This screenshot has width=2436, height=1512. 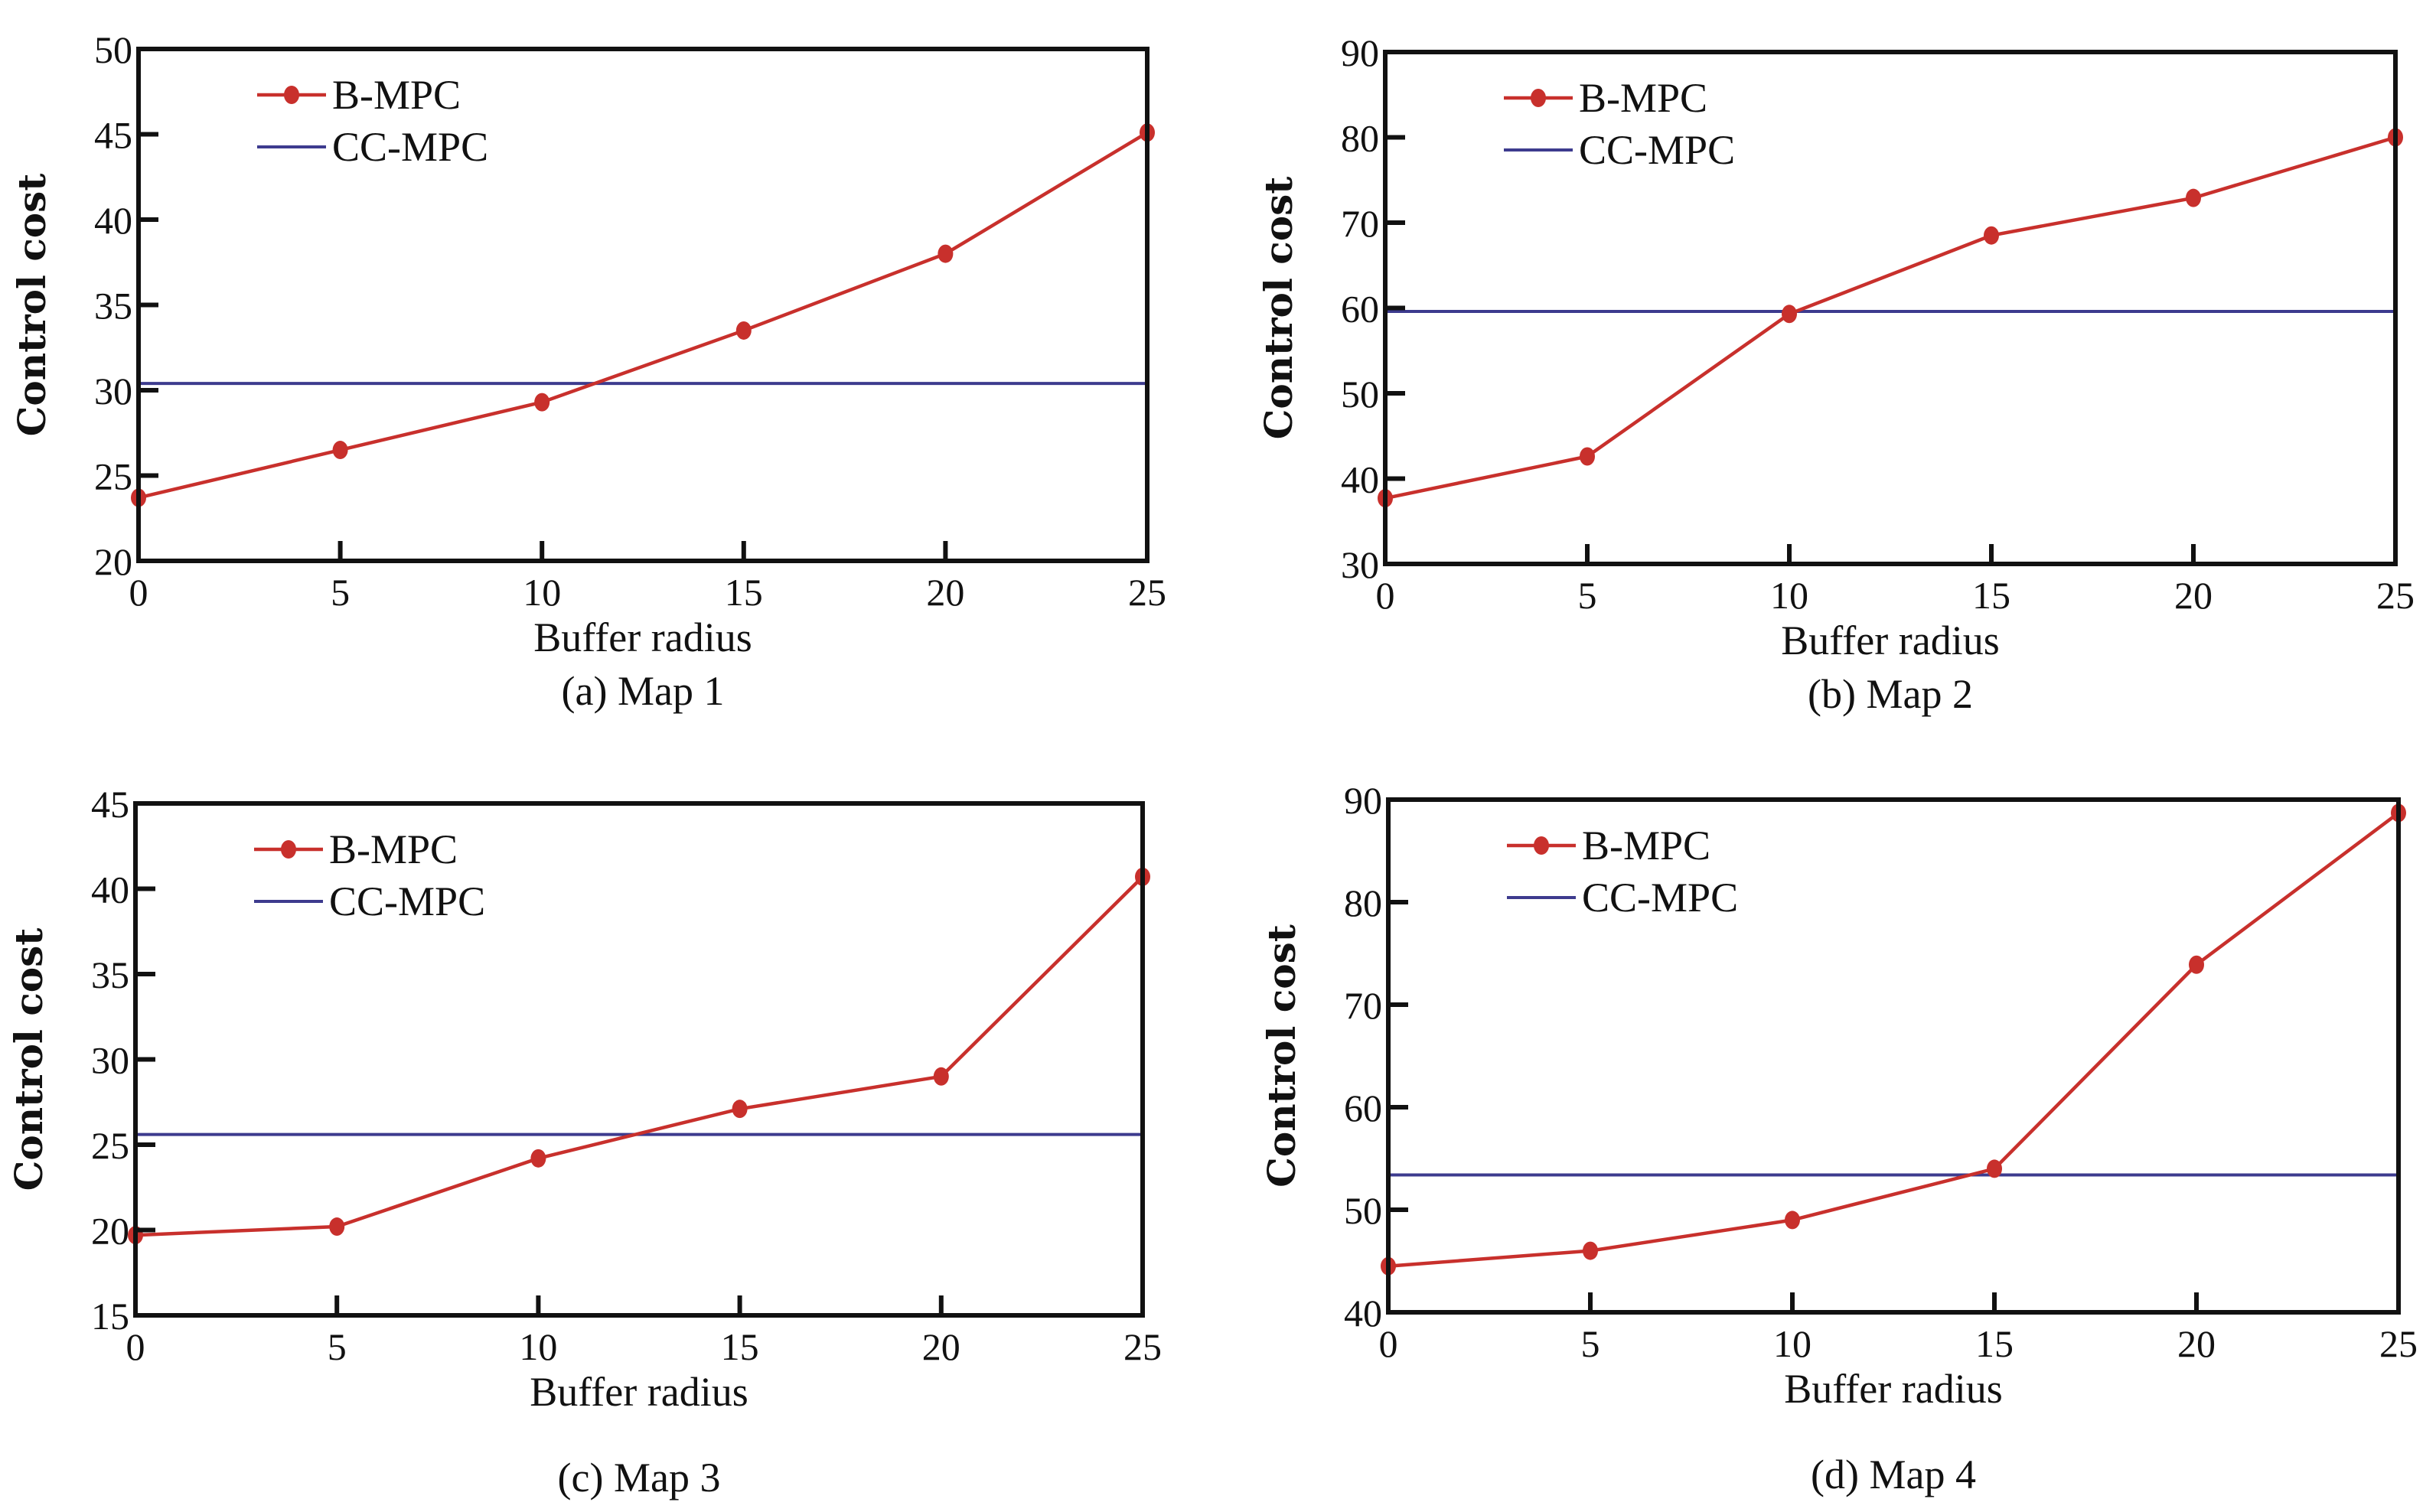 What do you see at coordinates (110, 1317) in the screenshot?
I see `y-tick-label: 15` at bounding box center [110, 1317].